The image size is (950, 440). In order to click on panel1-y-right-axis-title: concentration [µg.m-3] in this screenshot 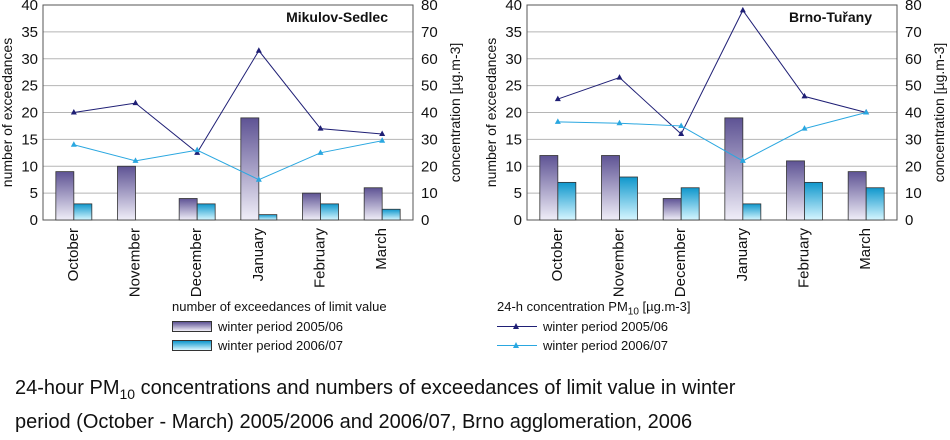, I will do `click(455, 113)`.